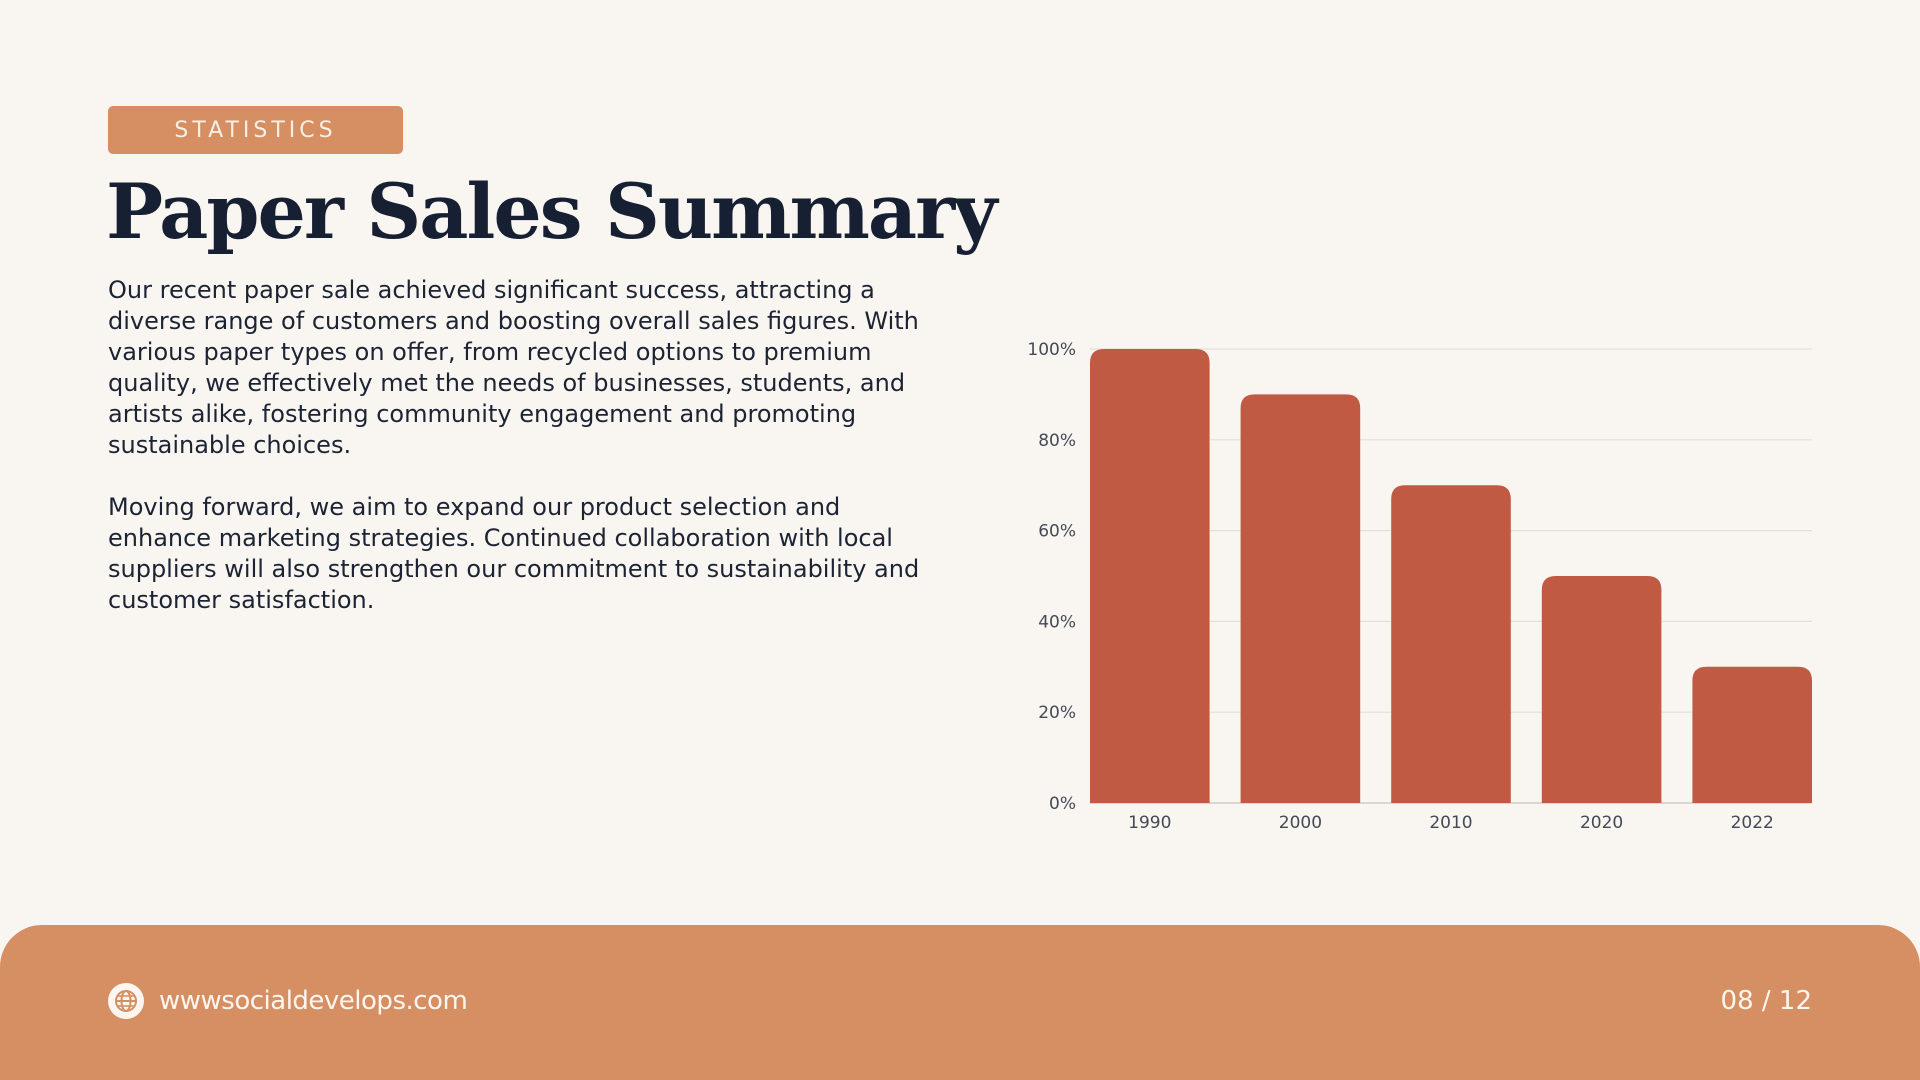  I want to click on bar-2000, so click(1300, 598).